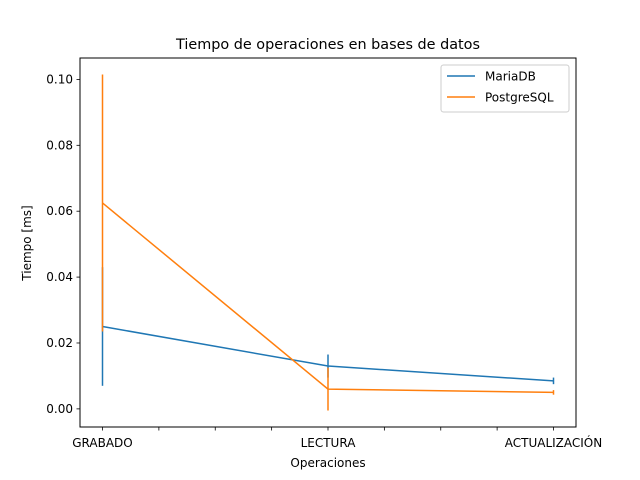  Describe the element at coordinates (510, 77) in the screenshot. I see `legend-label-0: MariaDB` at that location.